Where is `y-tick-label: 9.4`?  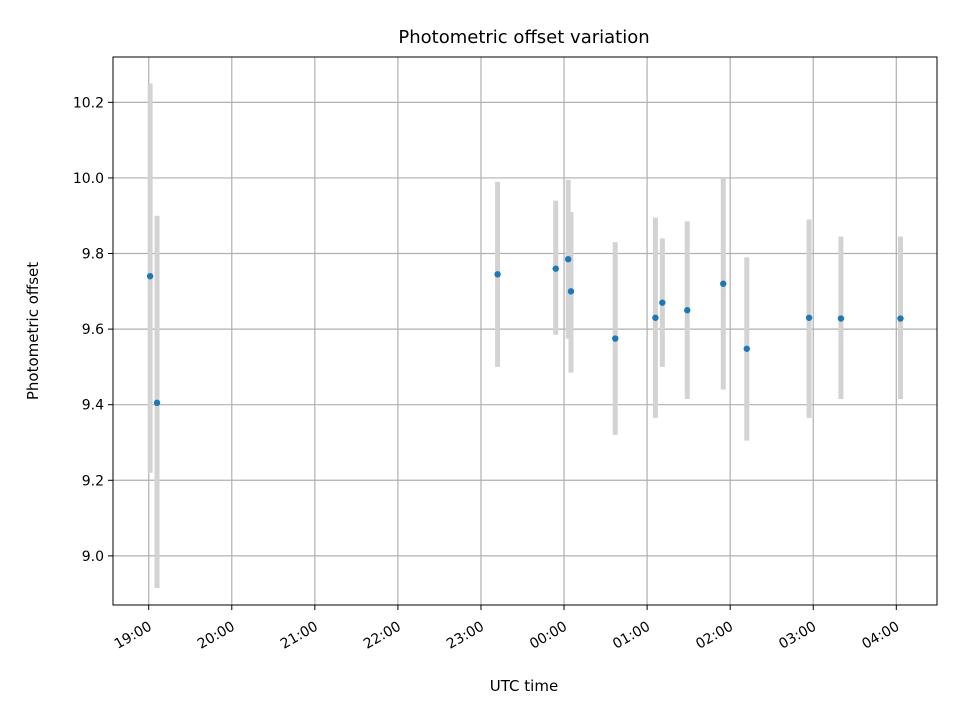 y-tick-label: 9.4 is located at coordinates (93, 406).